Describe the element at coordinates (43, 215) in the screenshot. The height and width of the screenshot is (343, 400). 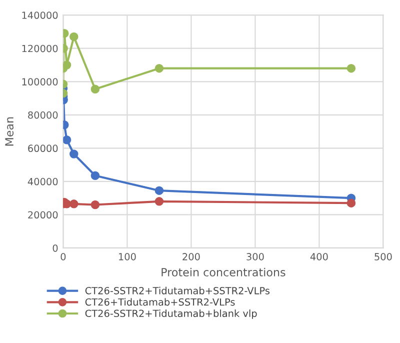
I see `y-tick-label: 20000` at that location.